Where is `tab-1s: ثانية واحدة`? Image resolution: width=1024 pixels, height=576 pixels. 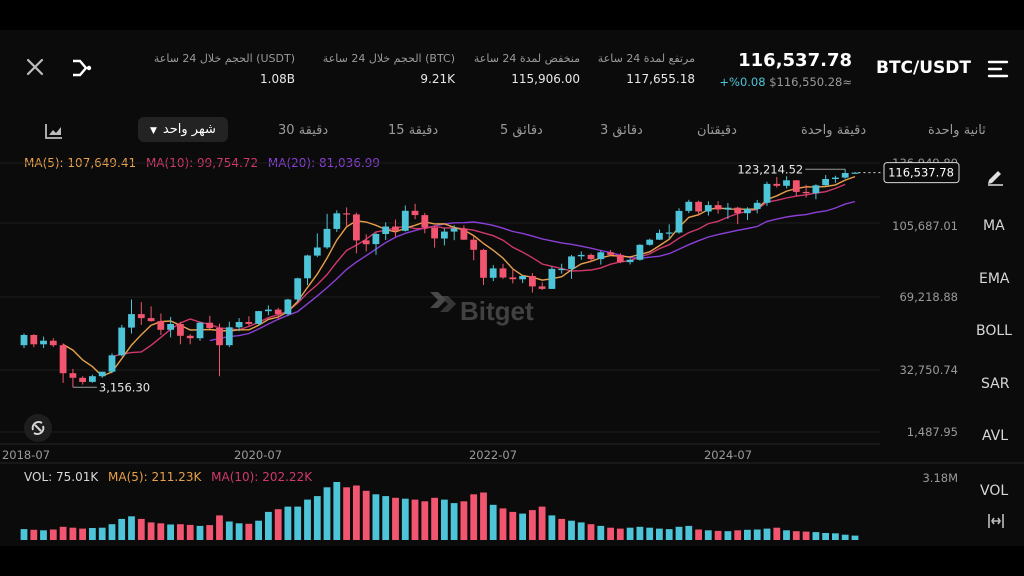 tab-1s: ثانية واحدة is located at coordinates (957, 130).